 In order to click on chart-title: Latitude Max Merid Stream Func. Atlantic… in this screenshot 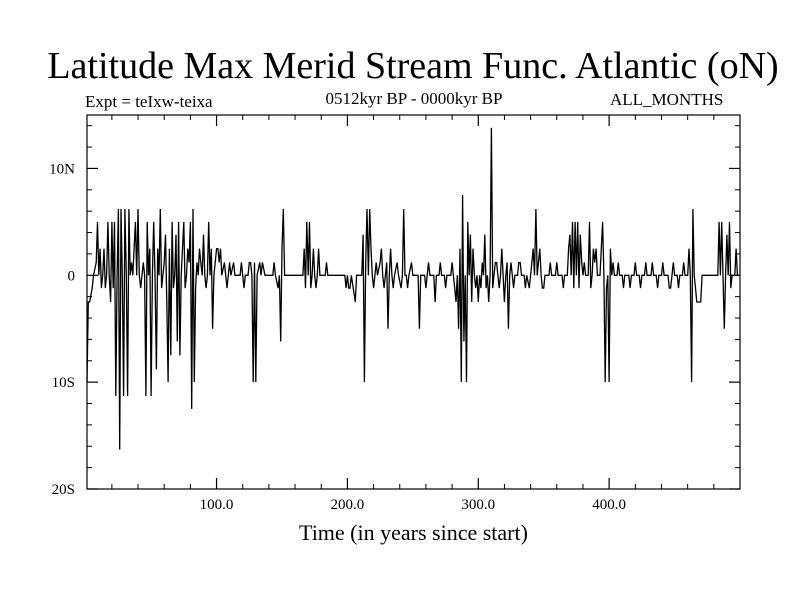, I will do `click(413, 66)`.